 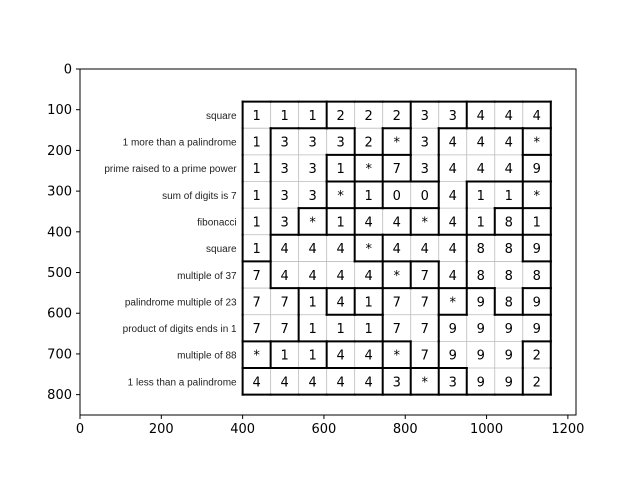 What do you see at coordinates (207, 356) in the screenshot?
I see `row-clue-label: multiple of 88` at bounding box center [207, 356].